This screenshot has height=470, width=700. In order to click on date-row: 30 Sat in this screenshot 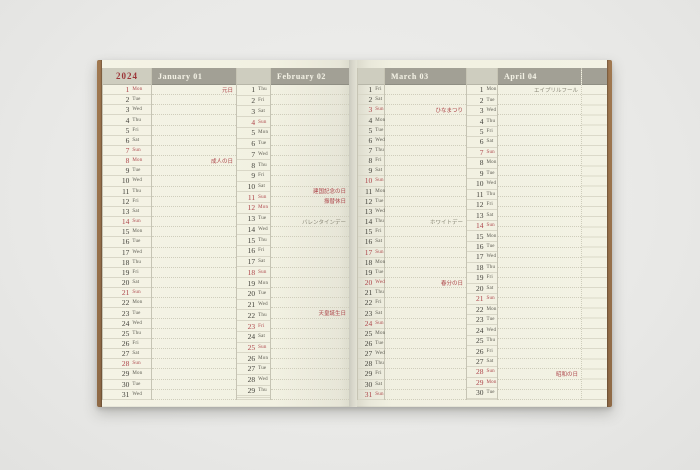, I will do `click(371, 385)`.